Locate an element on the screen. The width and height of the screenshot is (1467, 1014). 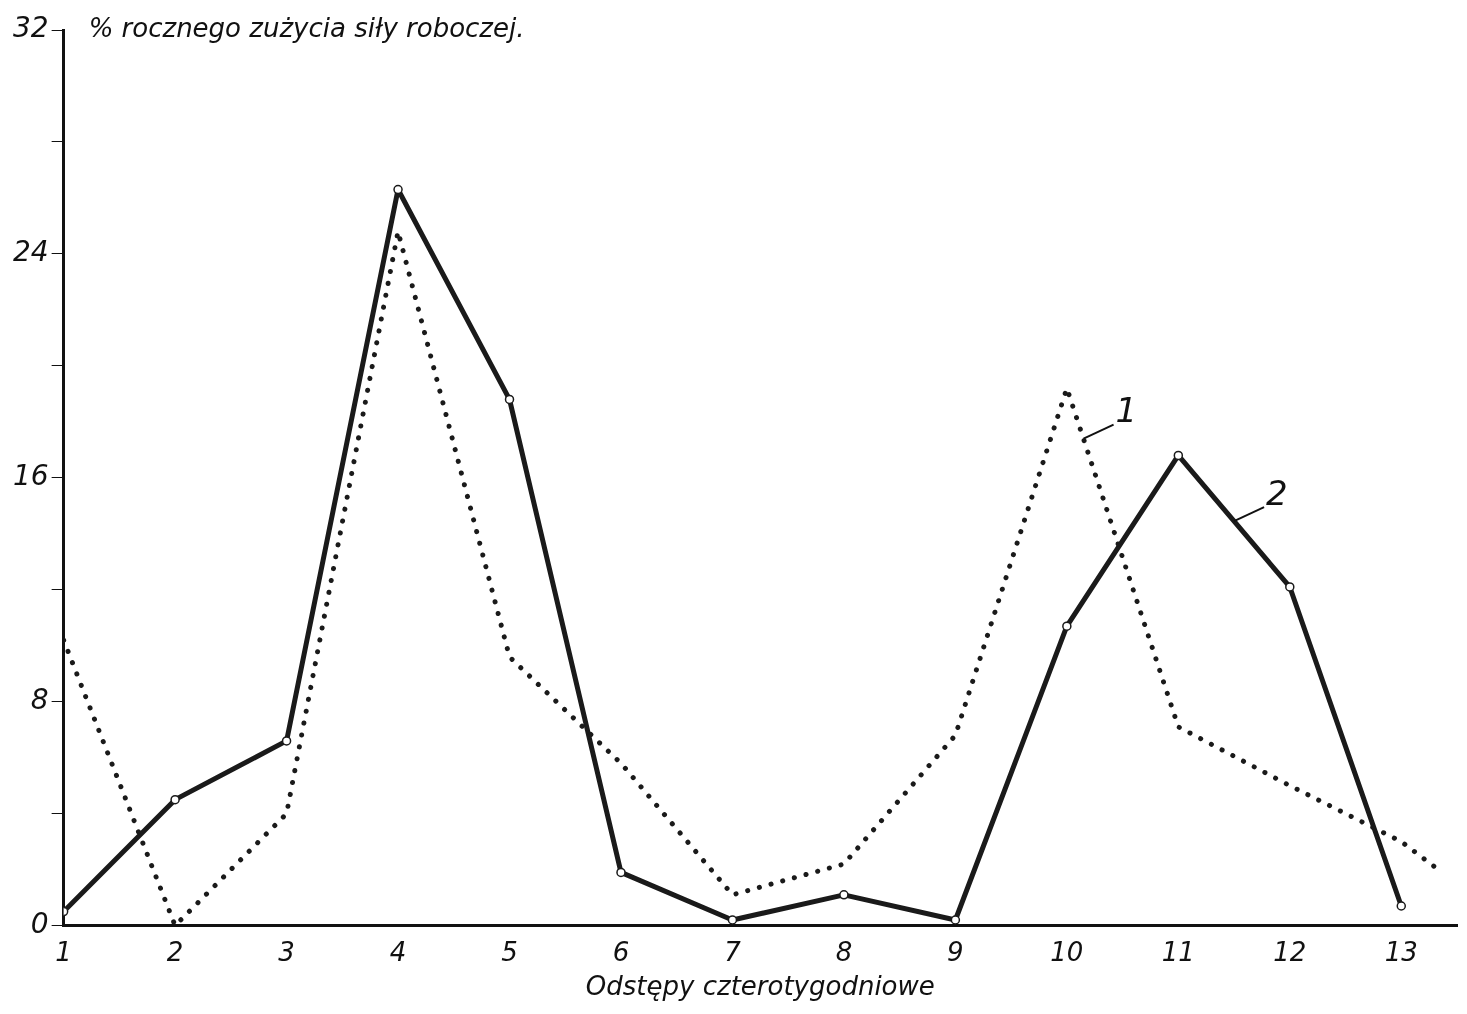
annotation: 1 is located at coordinates (1126, 410).